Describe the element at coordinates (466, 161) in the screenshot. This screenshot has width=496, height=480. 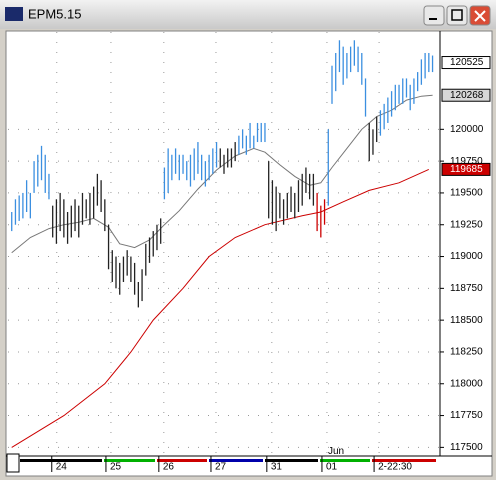
I see `y-tick-label: 119750` at that location.